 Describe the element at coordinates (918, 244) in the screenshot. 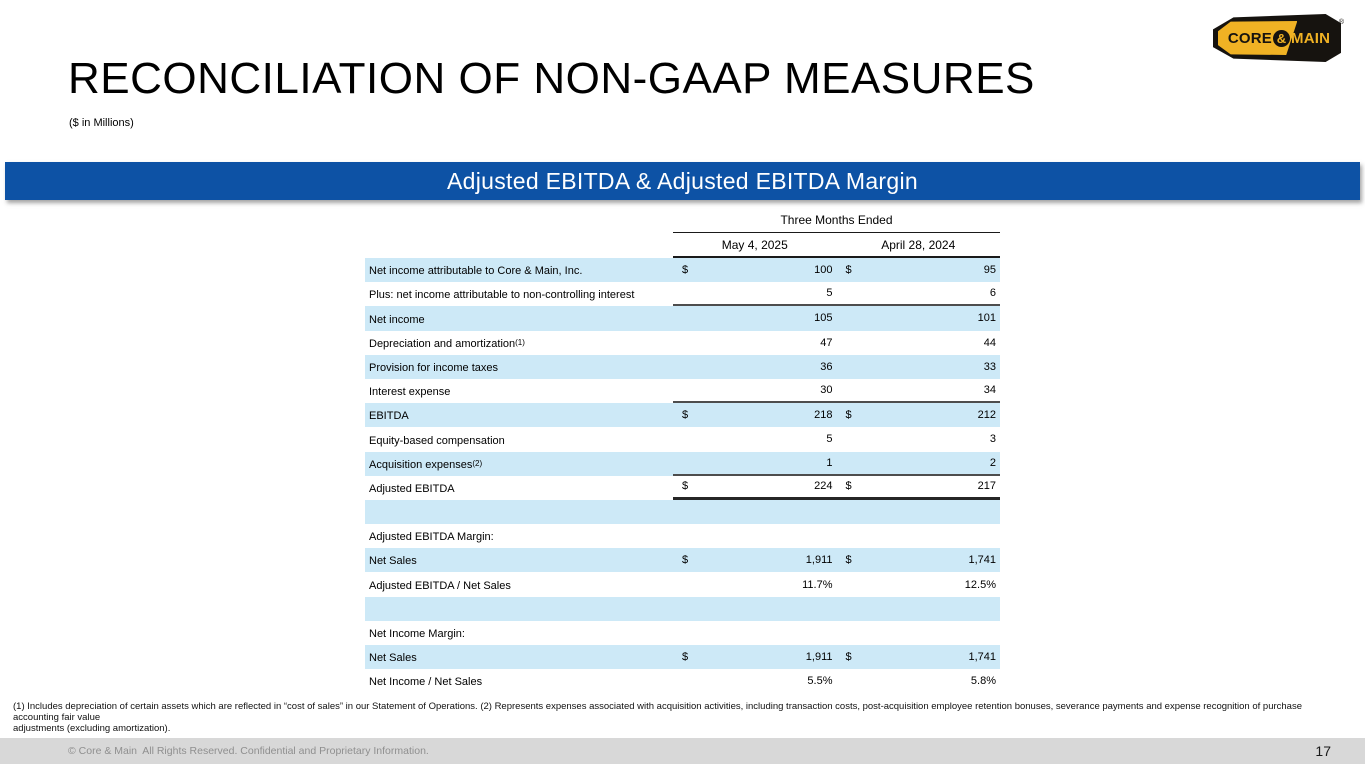

I see `column-header-prior-period: April 28, 2024` at that location.